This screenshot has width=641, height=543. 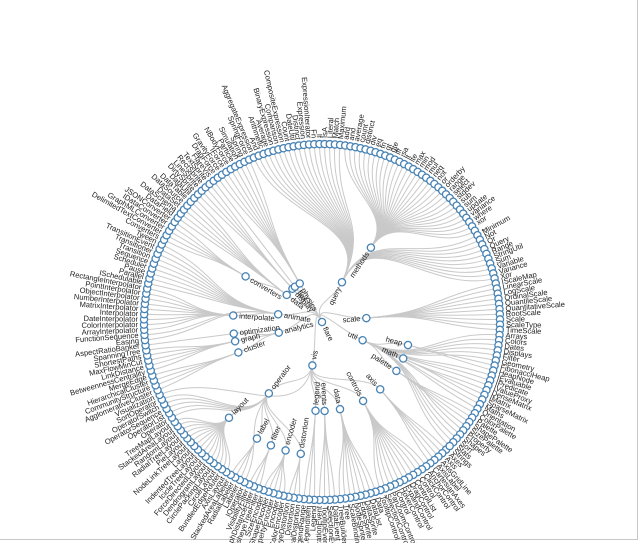 What do you see at coordinates (336, 128) in the screenshot?
I see `node-label: Match` at bounding box center [336, 128].